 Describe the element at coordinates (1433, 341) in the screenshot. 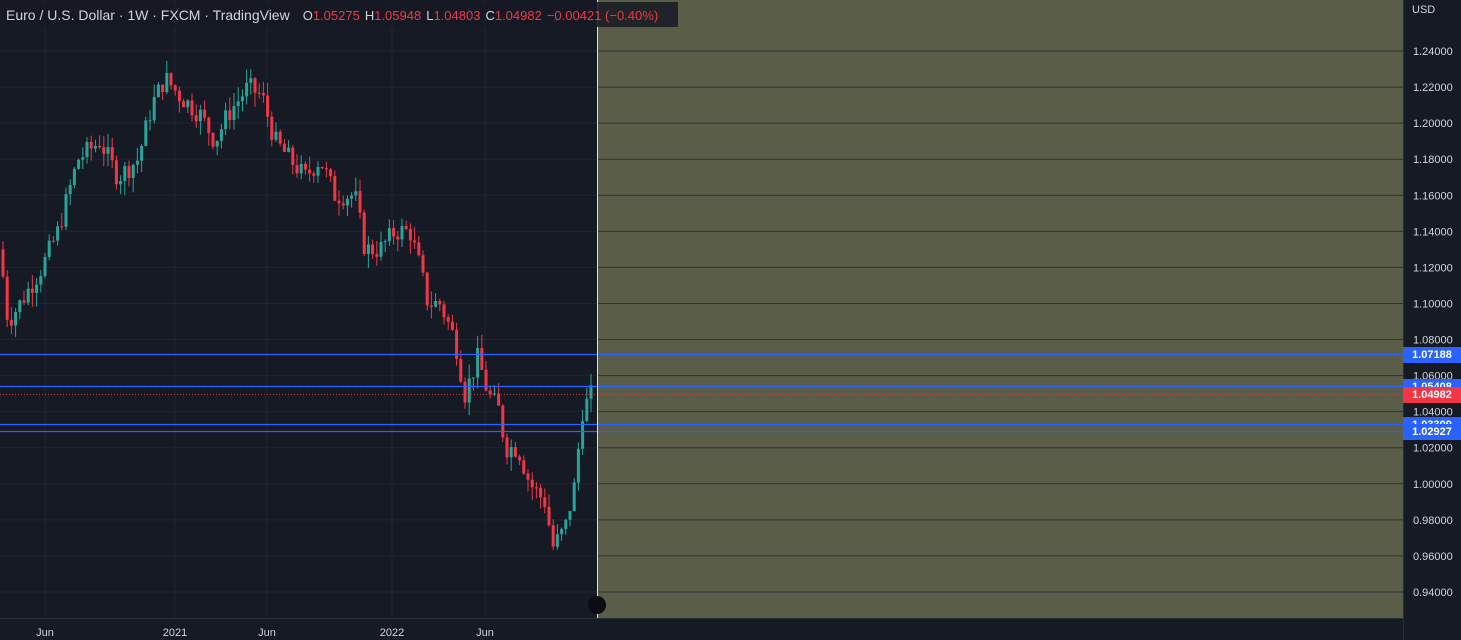

I see `price-tick-label: 1.08000` at that location.